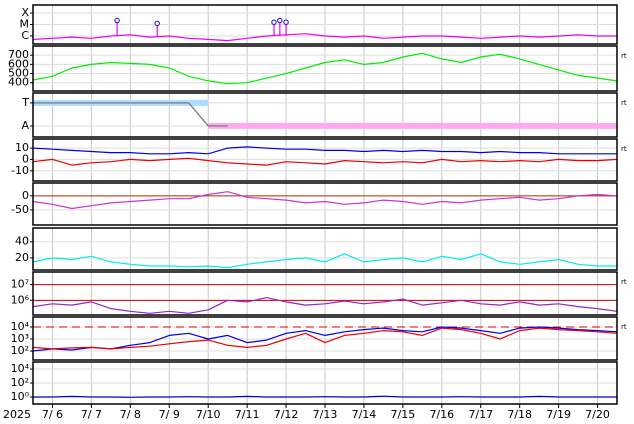 The width and height of the screenshot is (634, 424). What do you see at coordinates (597, 414) in the screenshot?
I see `x-tick-label: 7/20` at bounding box center [597, 414].